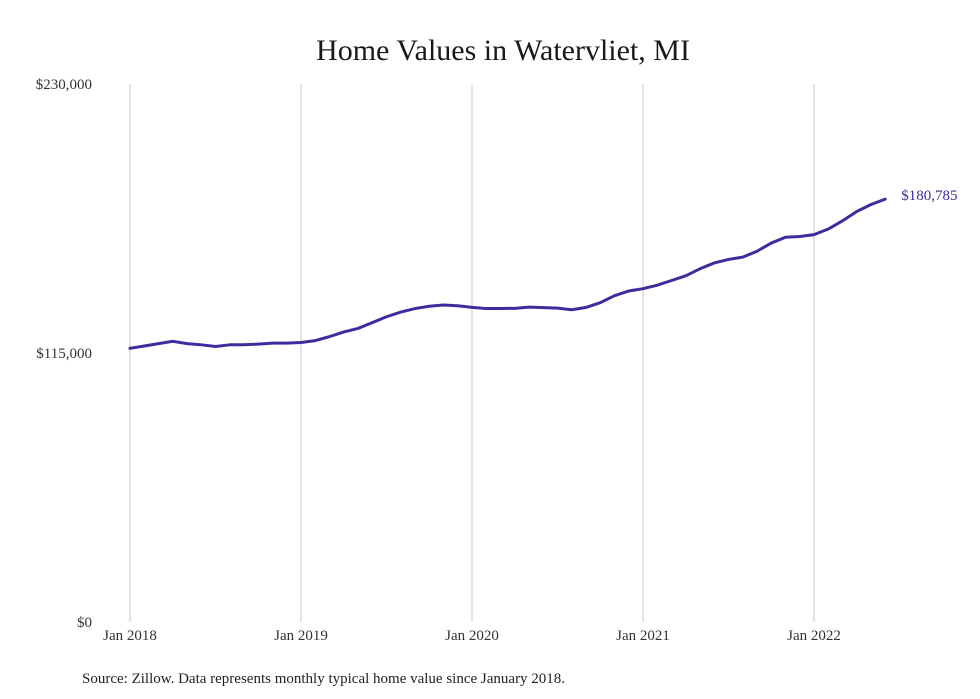  I want to click on y-tick-label: $115,000, so click(64, 354).